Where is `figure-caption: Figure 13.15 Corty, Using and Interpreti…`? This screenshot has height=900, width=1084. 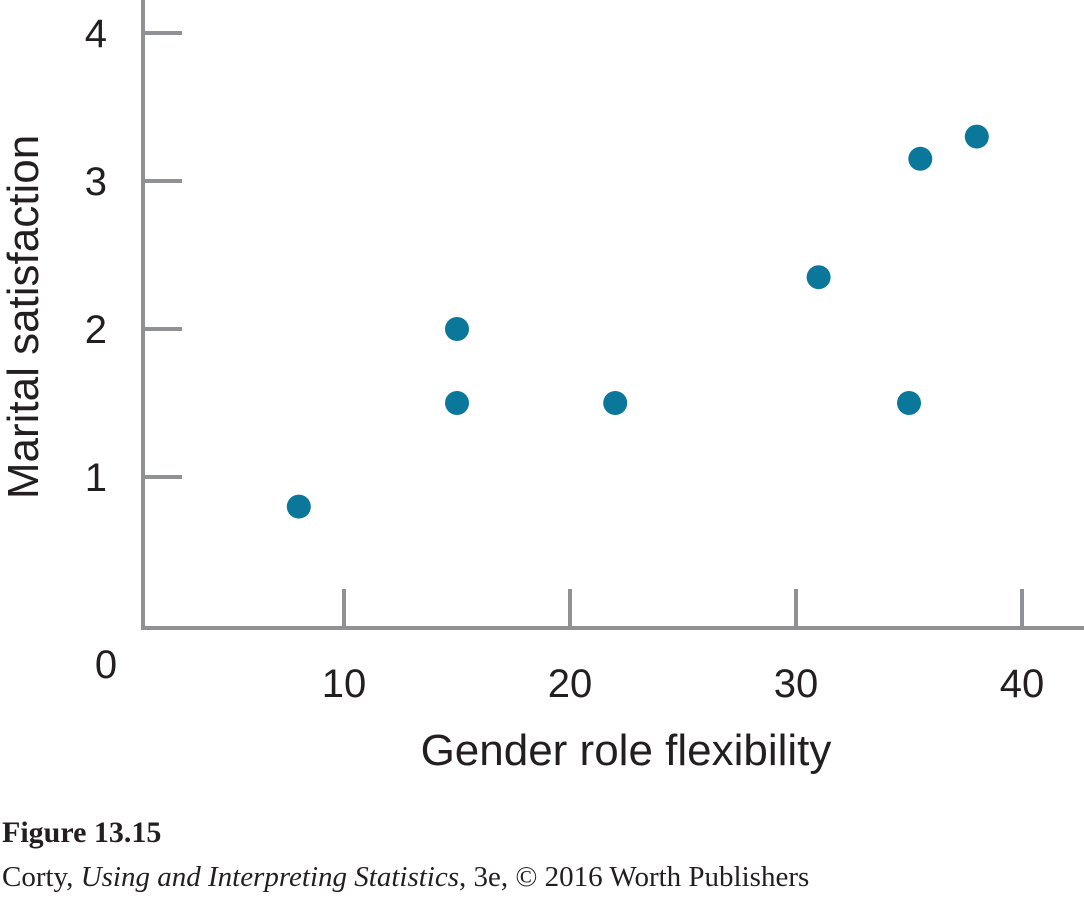 figure-caption: Figure 13.15 Corty, Using and Interpreti… is located at coordinates (542, 855).